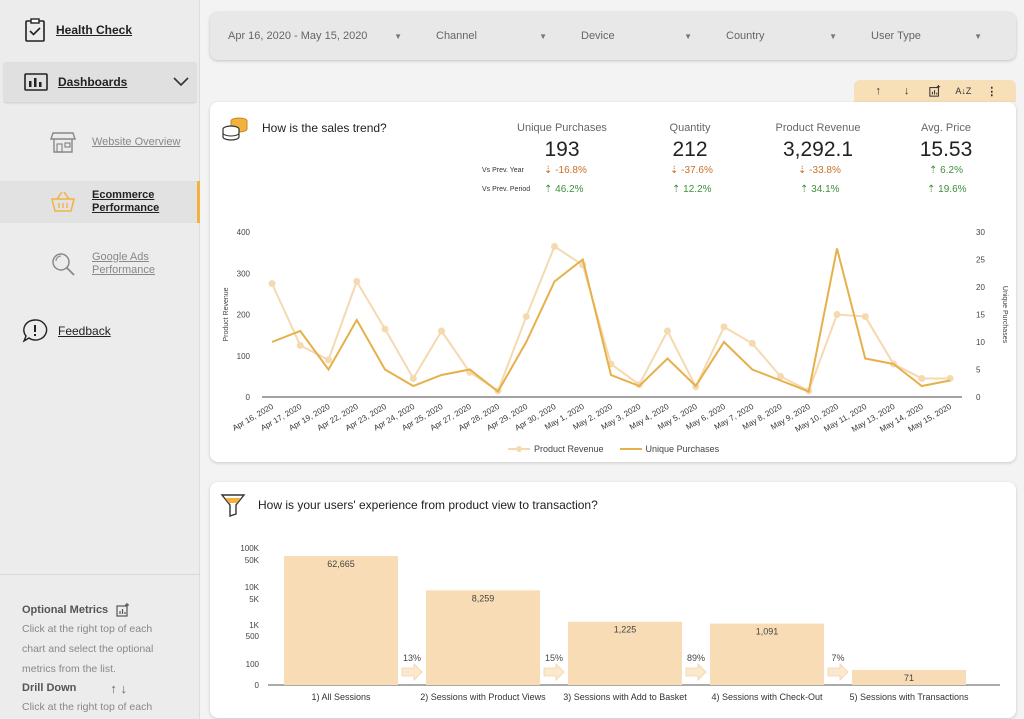  I want to click on y-tick-label: 5K, so click(254, 599).